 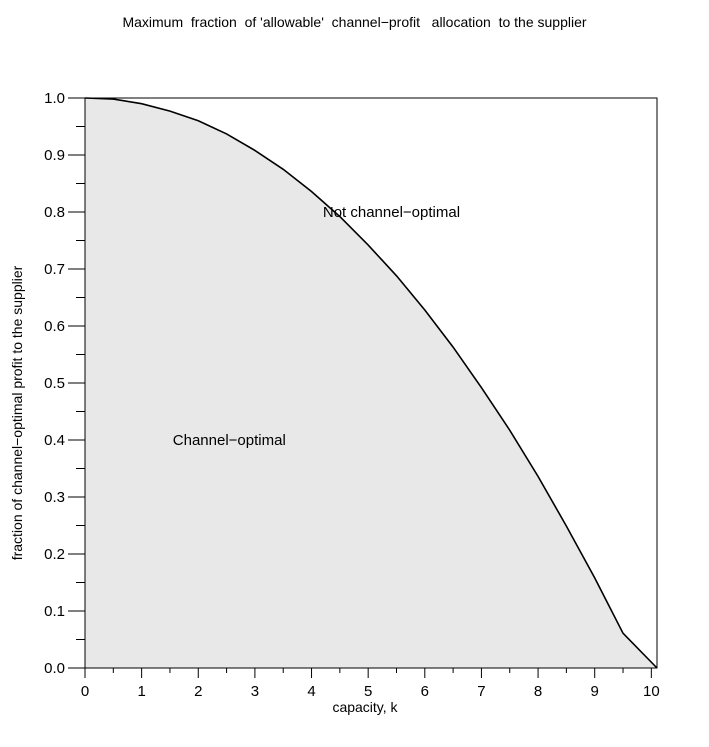 What do you see at coordinates (311, 691) in the screenshot?
I see `x-tick-label: 4` at bounding box center [311, 691].